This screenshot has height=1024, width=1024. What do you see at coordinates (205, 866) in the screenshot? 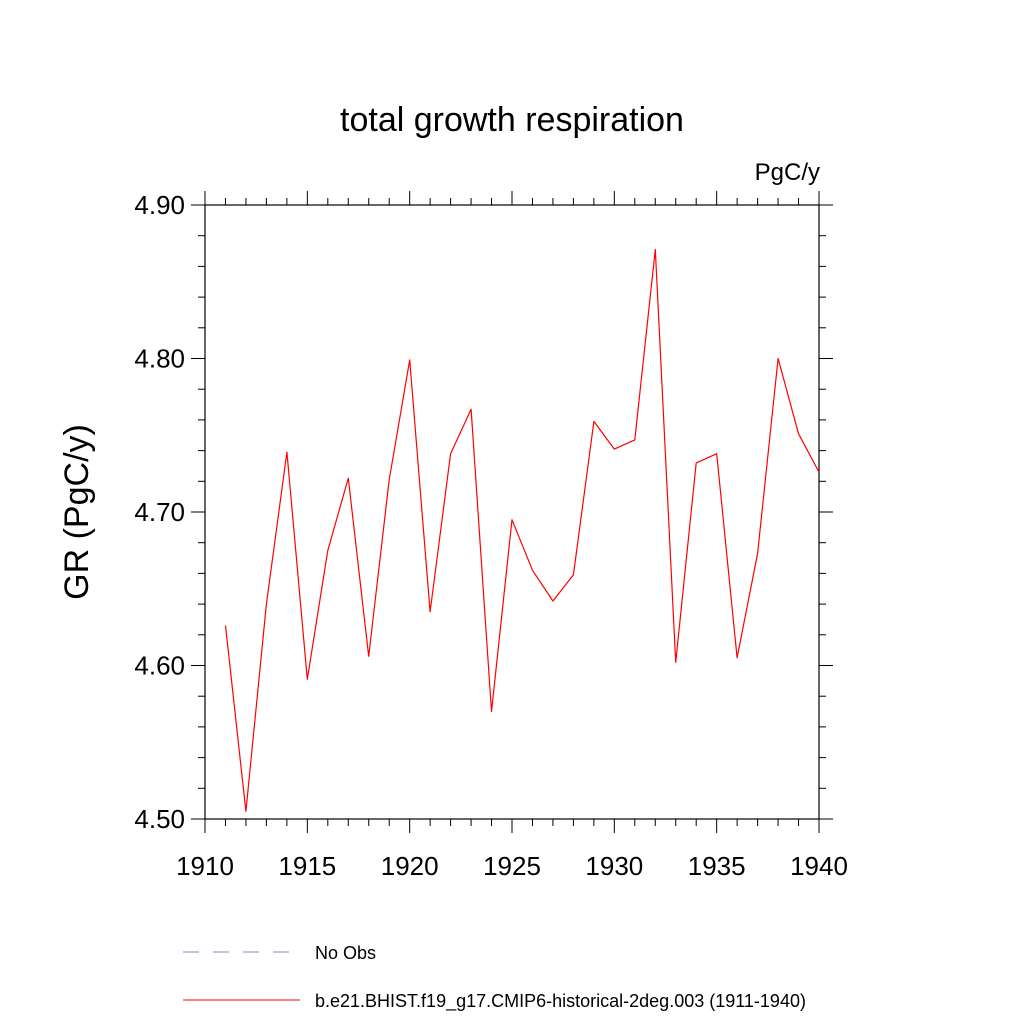
I see `x-tick-label: 1910` at bounding box center [205, 866].